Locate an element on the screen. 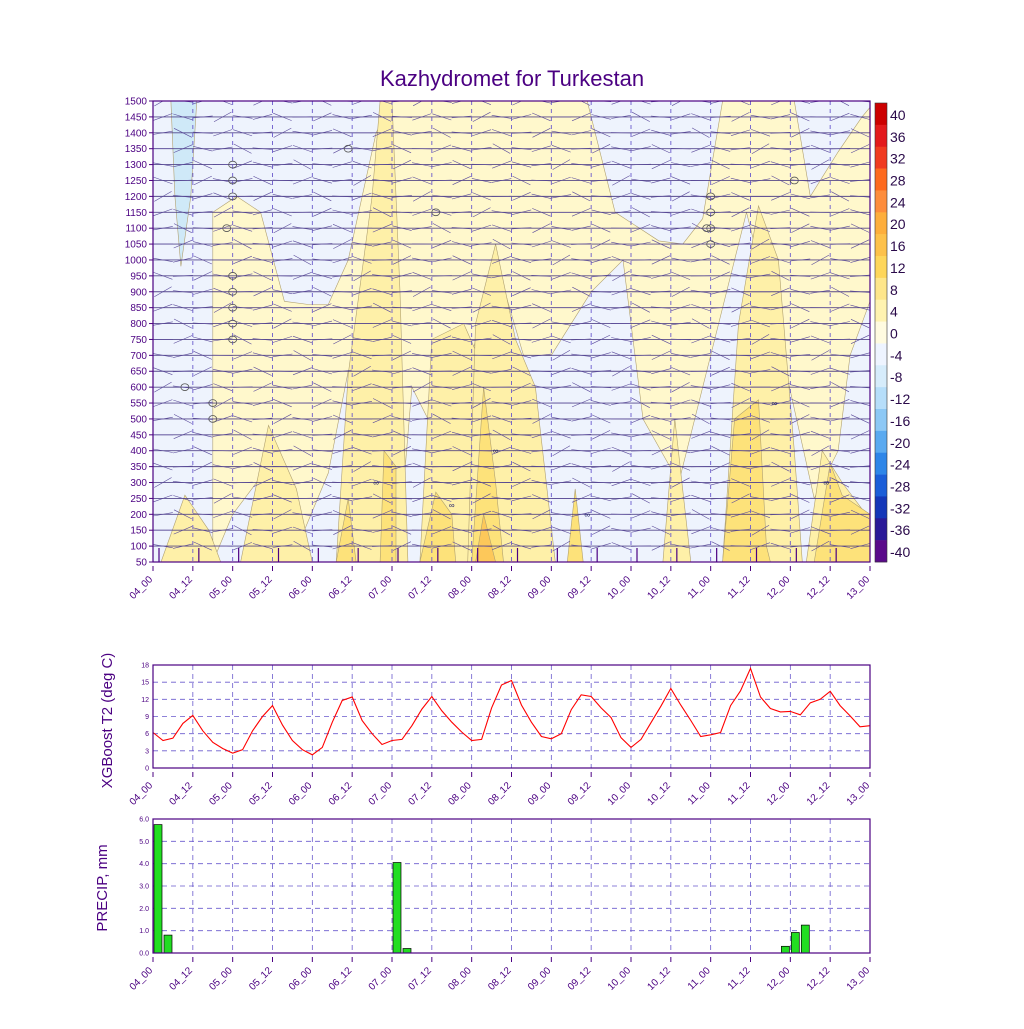 This screenshot has height=1029, width=1024. colorbar-label: 0 is located at coordinates (894, 334).